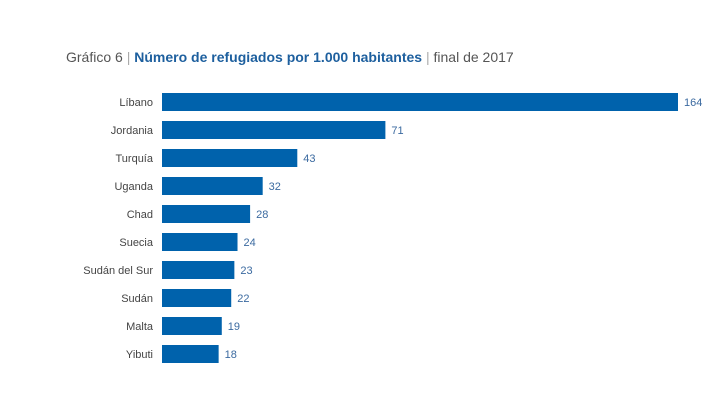 The width and height of the screenshot is (727, 409). I want to click on value-label: 164, so click(693, 103).